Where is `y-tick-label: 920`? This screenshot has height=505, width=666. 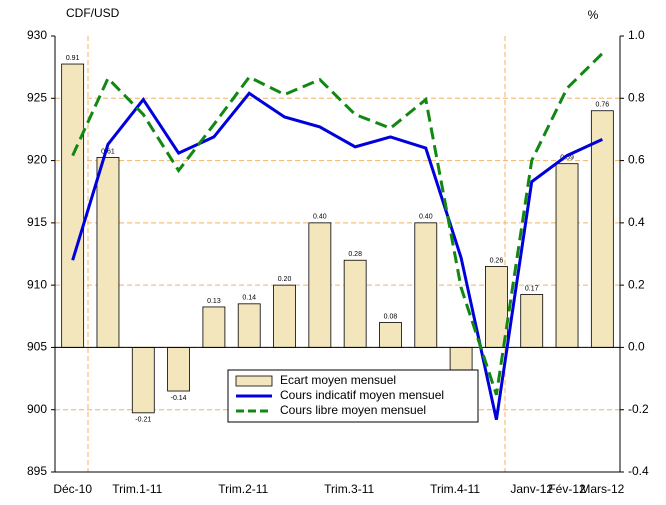
y-tick-label: 920 is located at coordinates (37, 160).